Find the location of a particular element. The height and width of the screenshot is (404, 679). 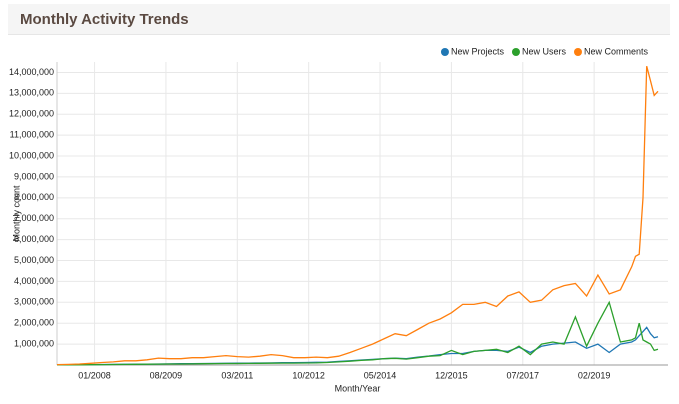

x-tick-label: 12/2015 is located at coordinates (451, 375).